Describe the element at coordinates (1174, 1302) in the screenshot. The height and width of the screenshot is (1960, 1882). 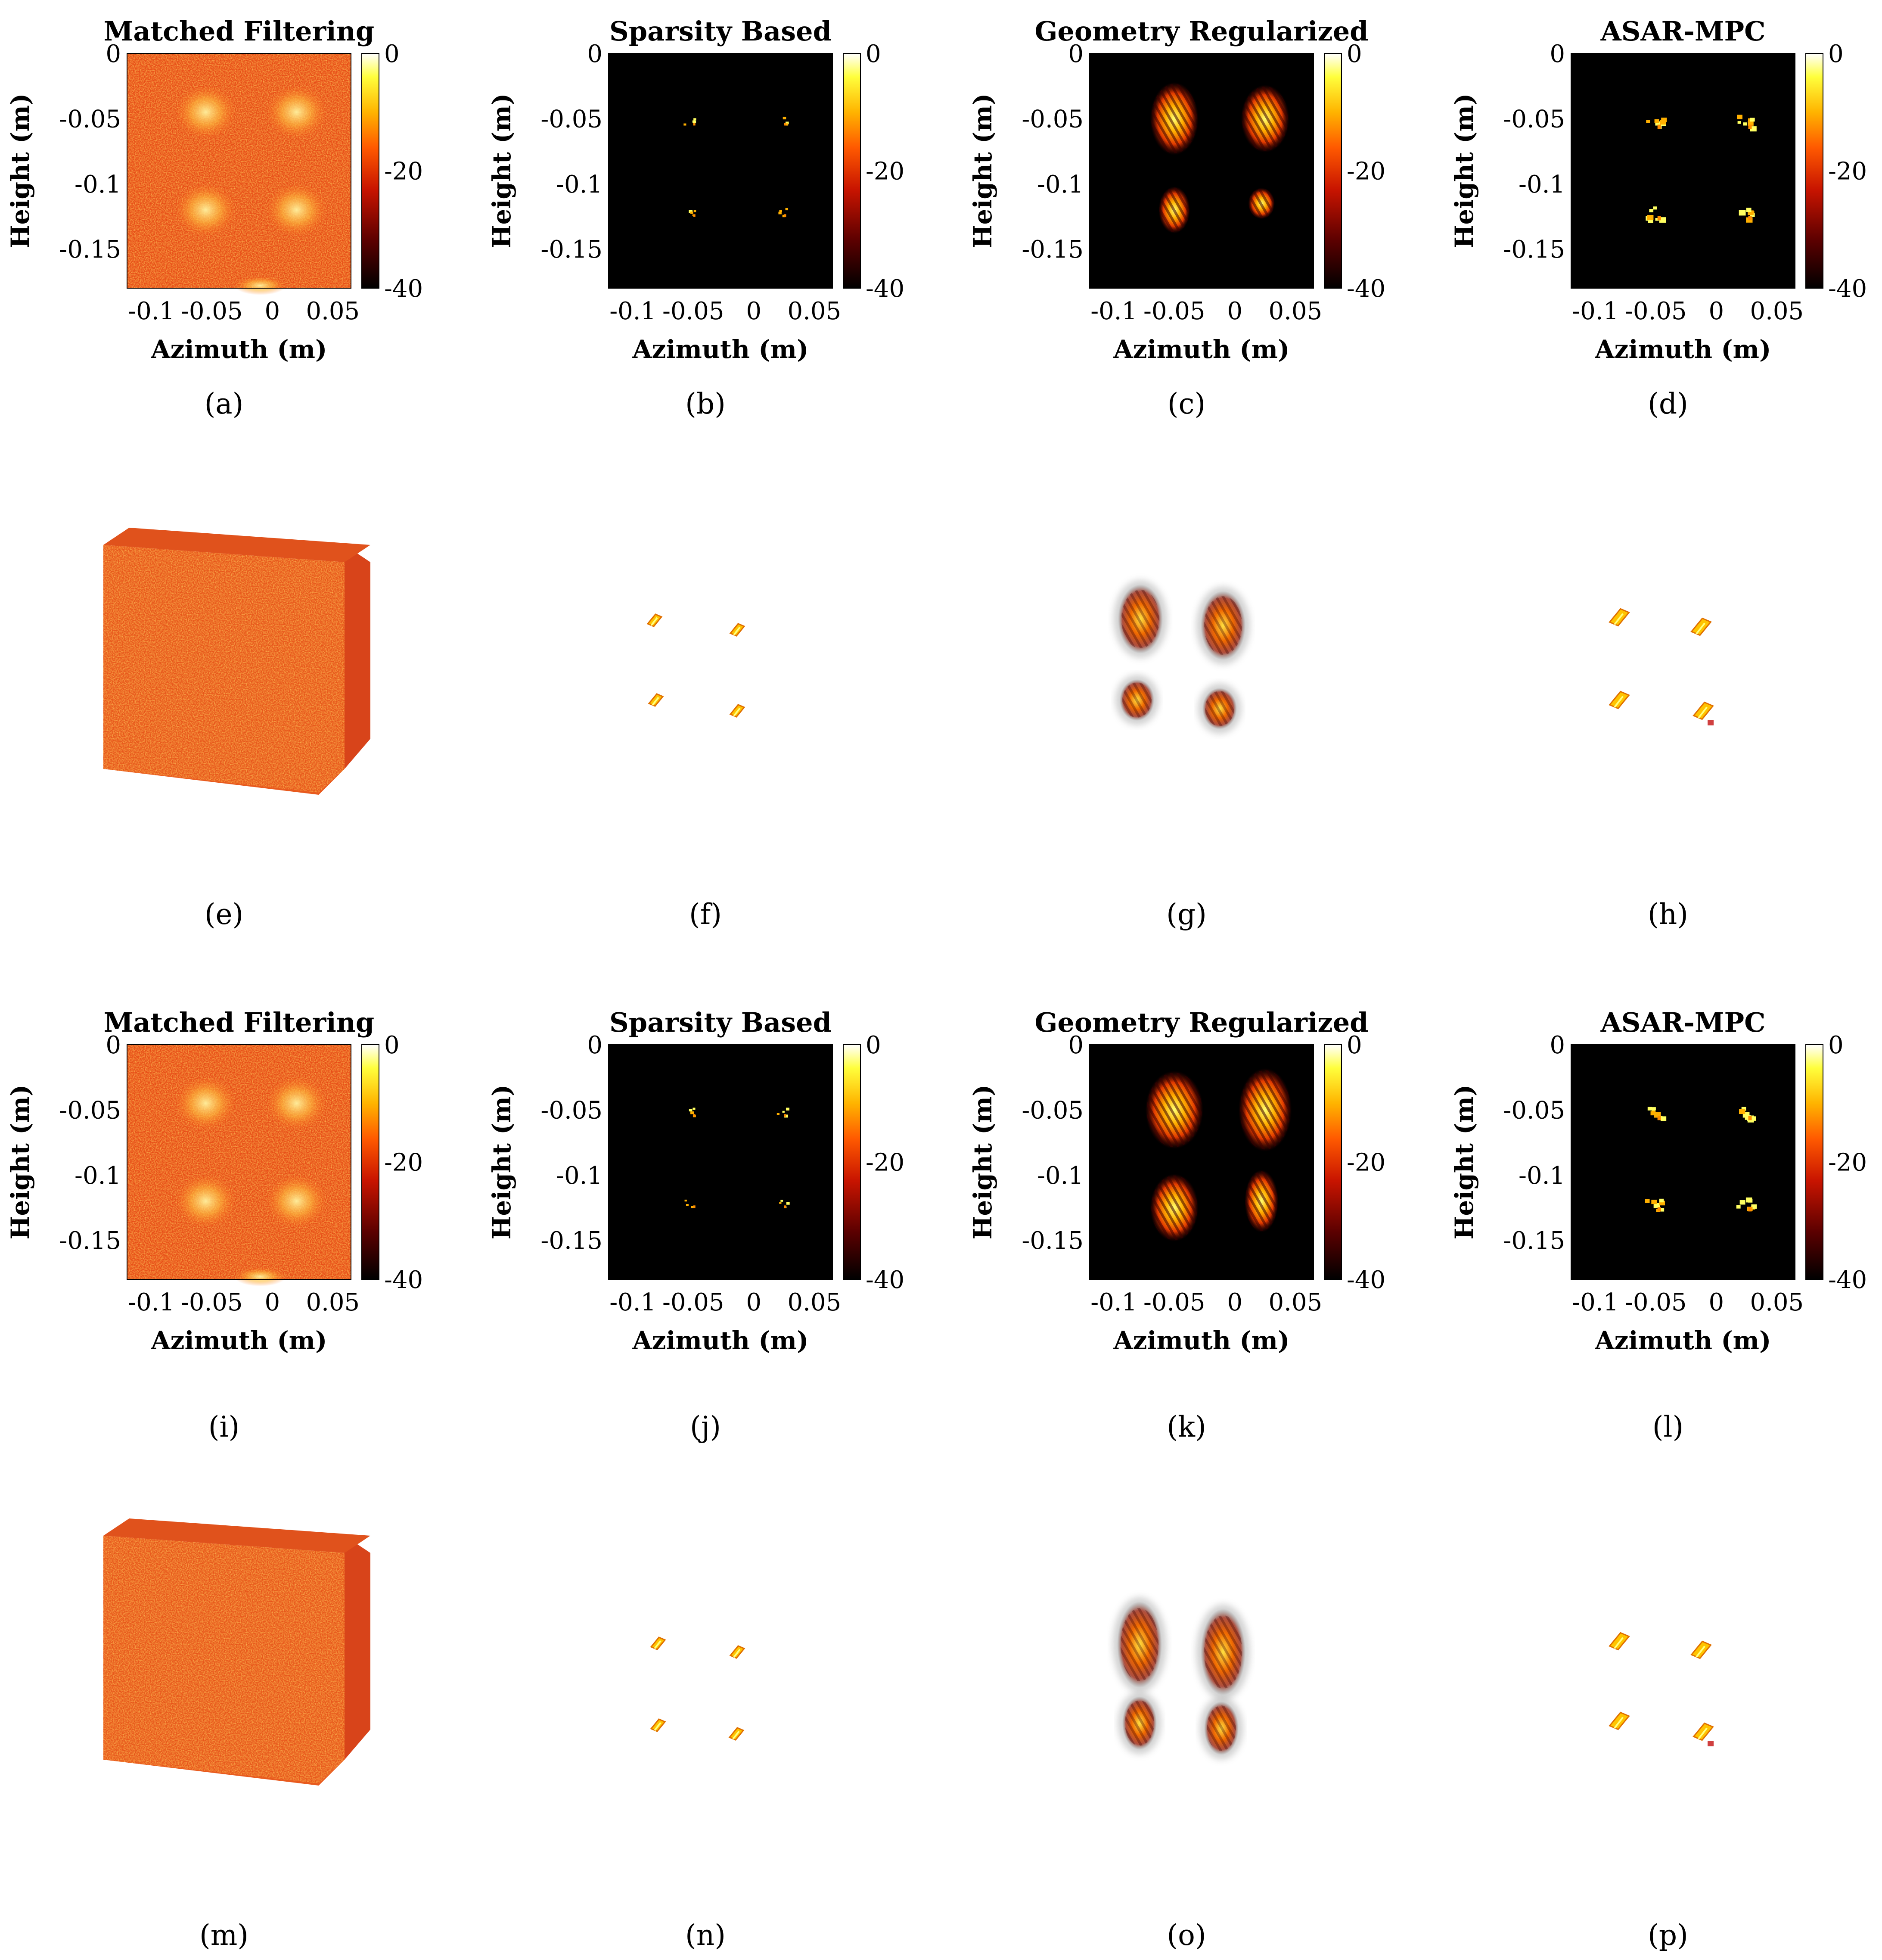
I see `x-tick-label: -0.05` at that location.